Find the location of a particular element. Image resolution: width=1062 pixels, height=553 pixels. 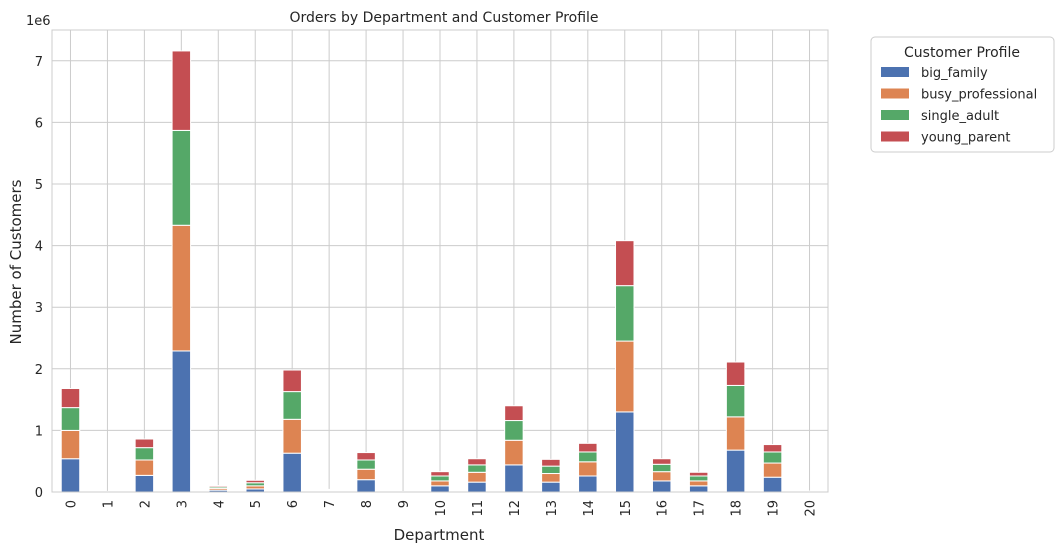

x-tick-label: 1 is located at coordinates (108, 504).